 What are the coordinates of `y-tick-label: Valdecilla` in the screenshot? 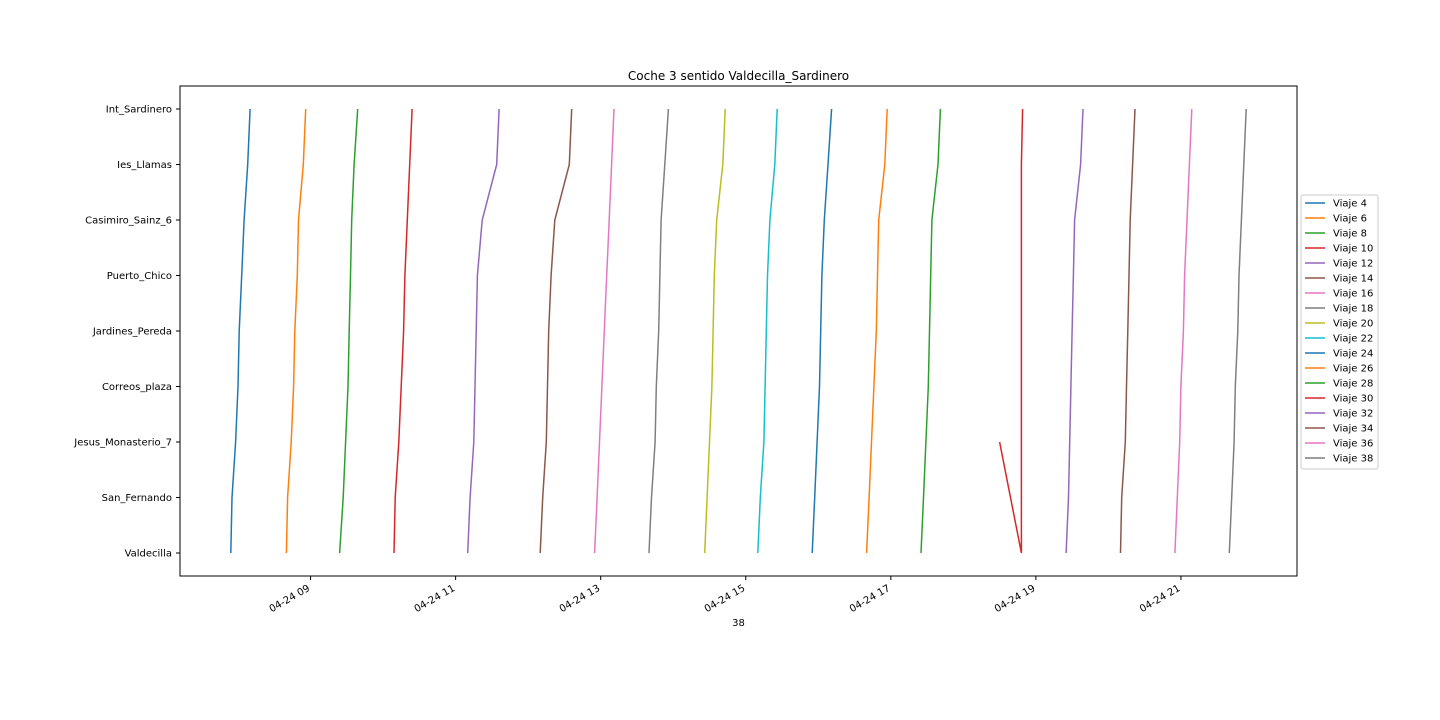 It's located at (148, 554).